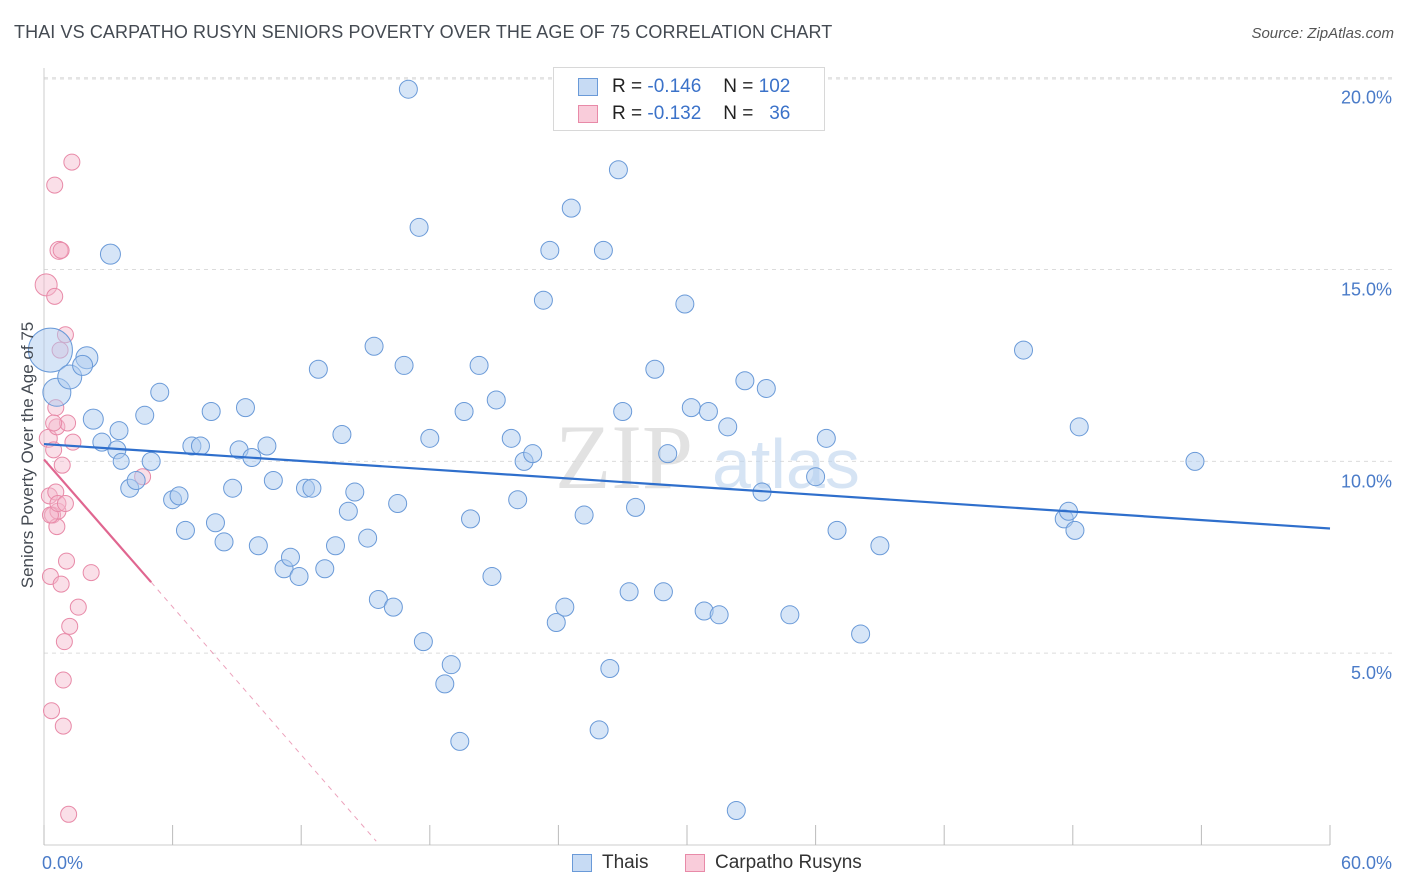 The width and height of the screenshot is (1406, 892). I want to click on y-tick-label: 10.0%, so click(1366, 481).